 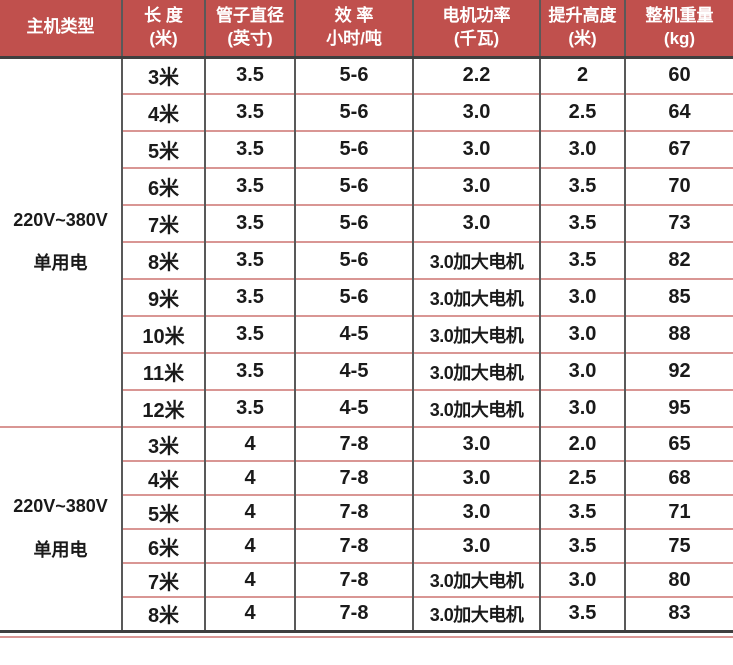 I want to click on cell-weight: 67, so click(x=678, y=149).